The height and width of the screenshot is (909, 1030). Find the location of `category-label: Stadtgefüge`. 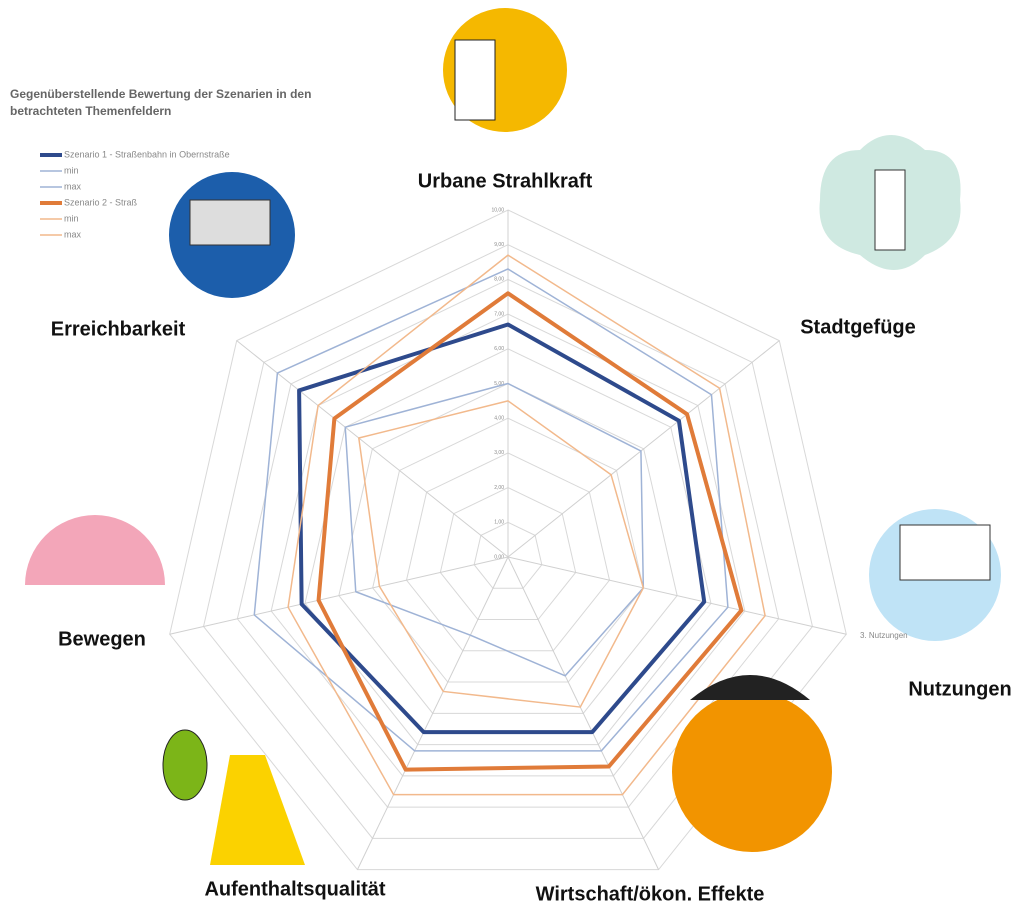

category-label: Stadtgefüge is located at coordinates (858, 327).